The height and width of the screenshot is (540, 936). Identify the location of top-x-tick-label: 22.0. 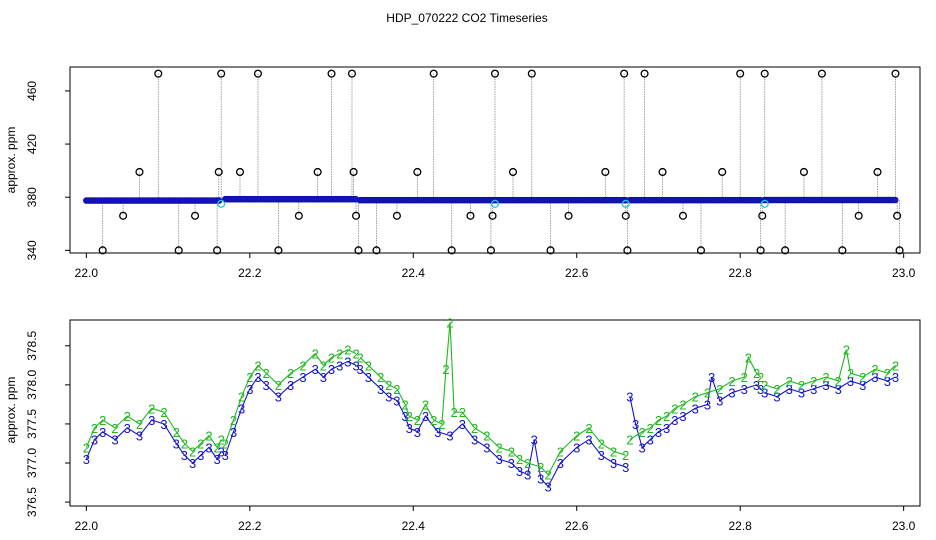
(87, 273).